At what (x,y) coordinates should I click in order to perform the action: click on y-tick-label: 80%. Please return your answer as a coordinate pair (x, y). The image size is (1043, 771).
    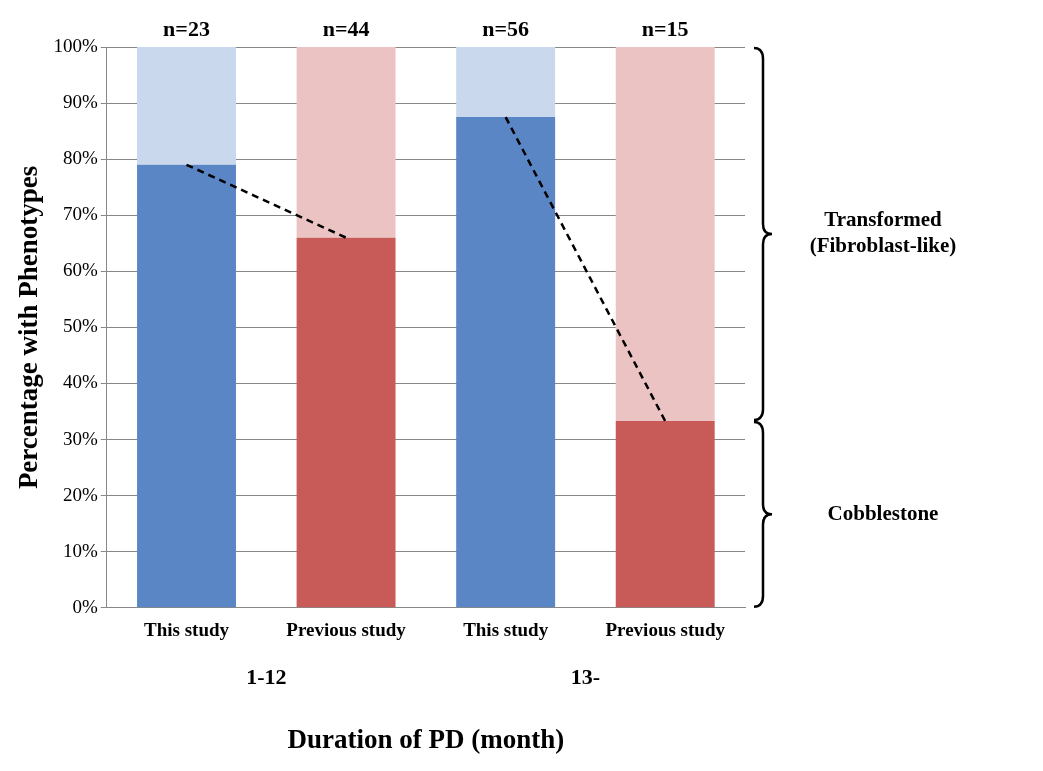
    Looking at the image, I should click on (80, 158).